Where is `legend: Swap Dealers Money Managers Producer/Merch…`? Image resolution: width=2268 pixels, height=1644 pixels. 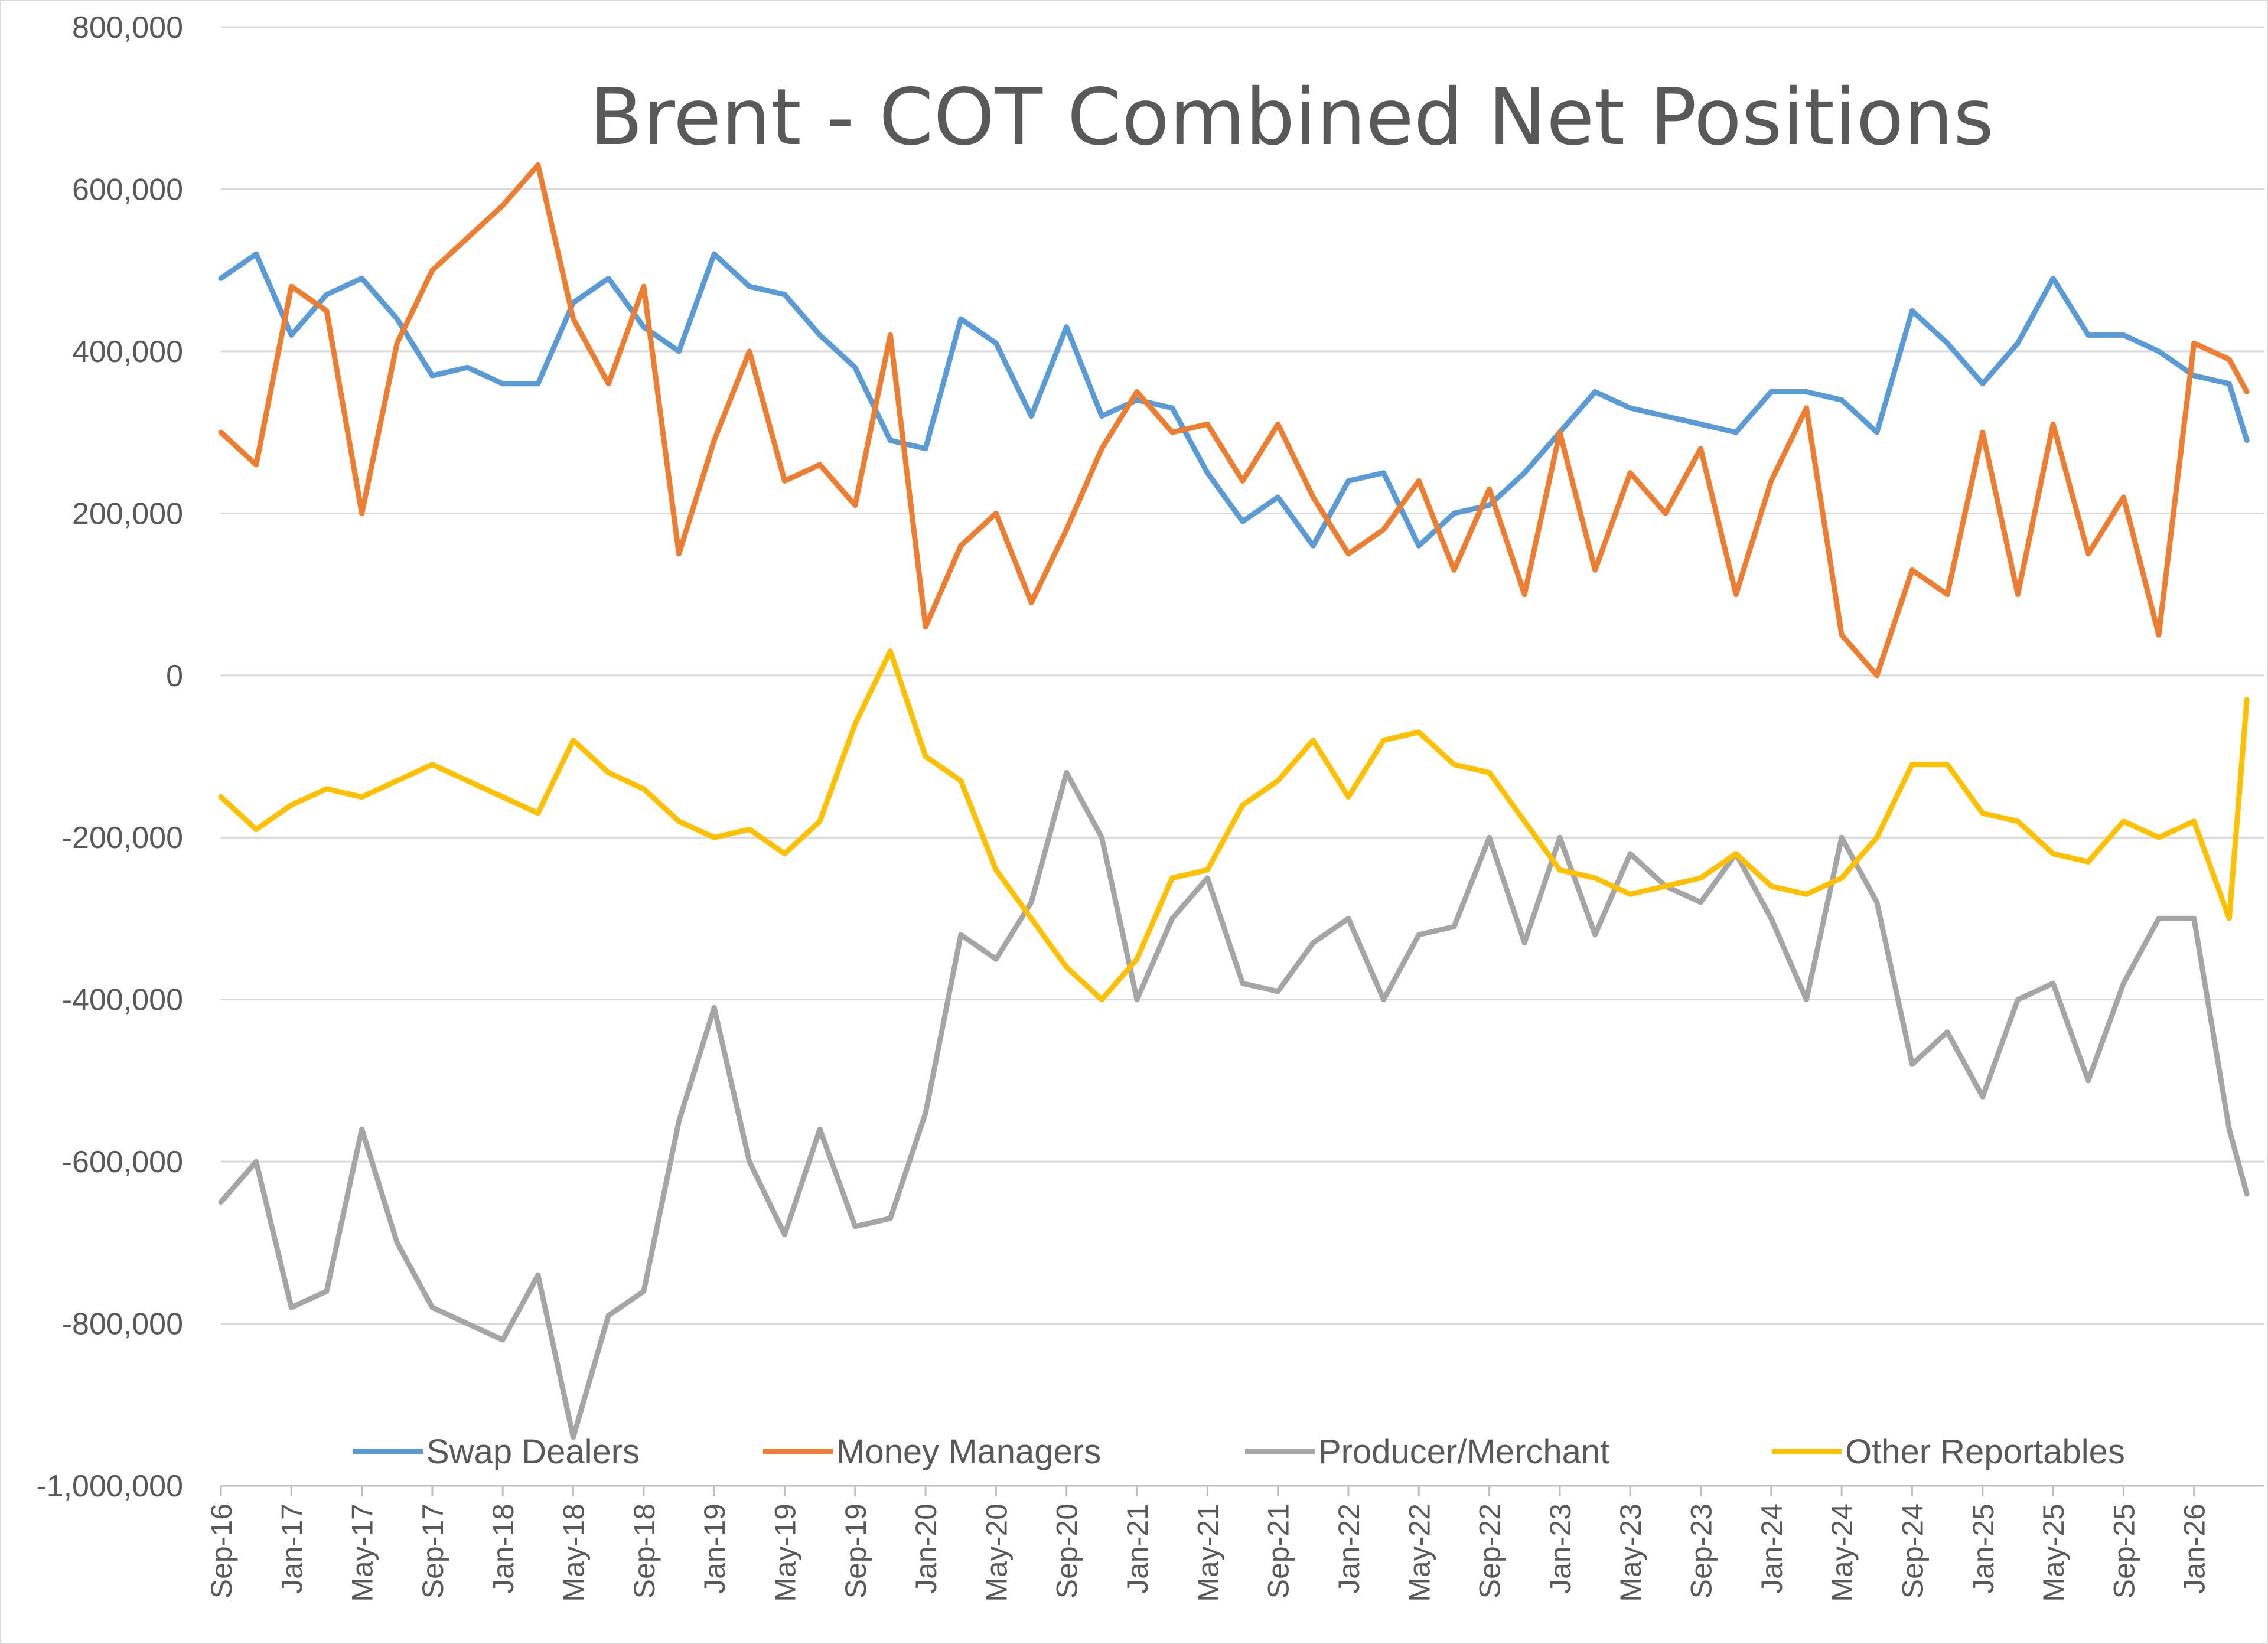 legend: Swap Dealers Money Managers Producer/Merch… is located at coordinates (1239, 1452).